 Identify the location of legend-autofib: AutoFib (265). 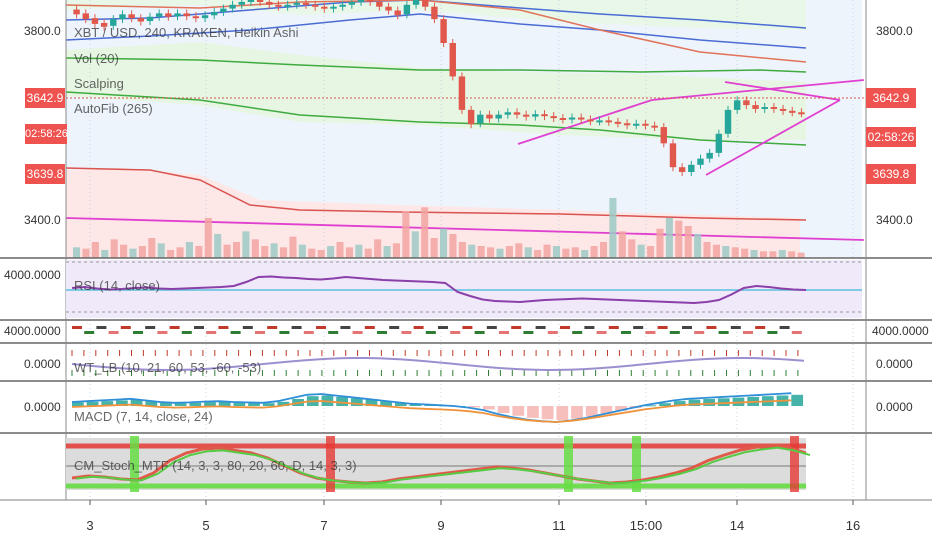
(113, 108).